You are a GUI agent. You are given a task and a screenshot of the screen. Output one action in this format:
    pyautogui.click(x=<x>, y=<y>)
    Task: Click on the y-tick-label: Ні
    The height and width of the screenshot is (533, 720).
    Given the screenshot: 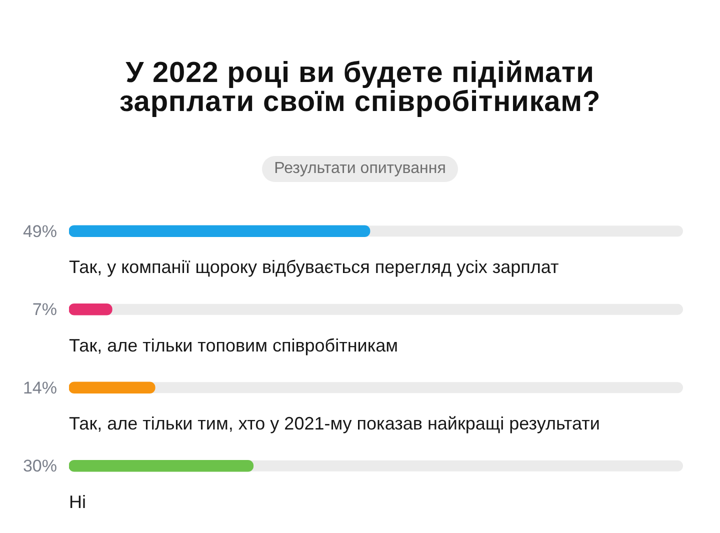 What is the action you would take?
    pyautogui.click(x=77, y=502)
    